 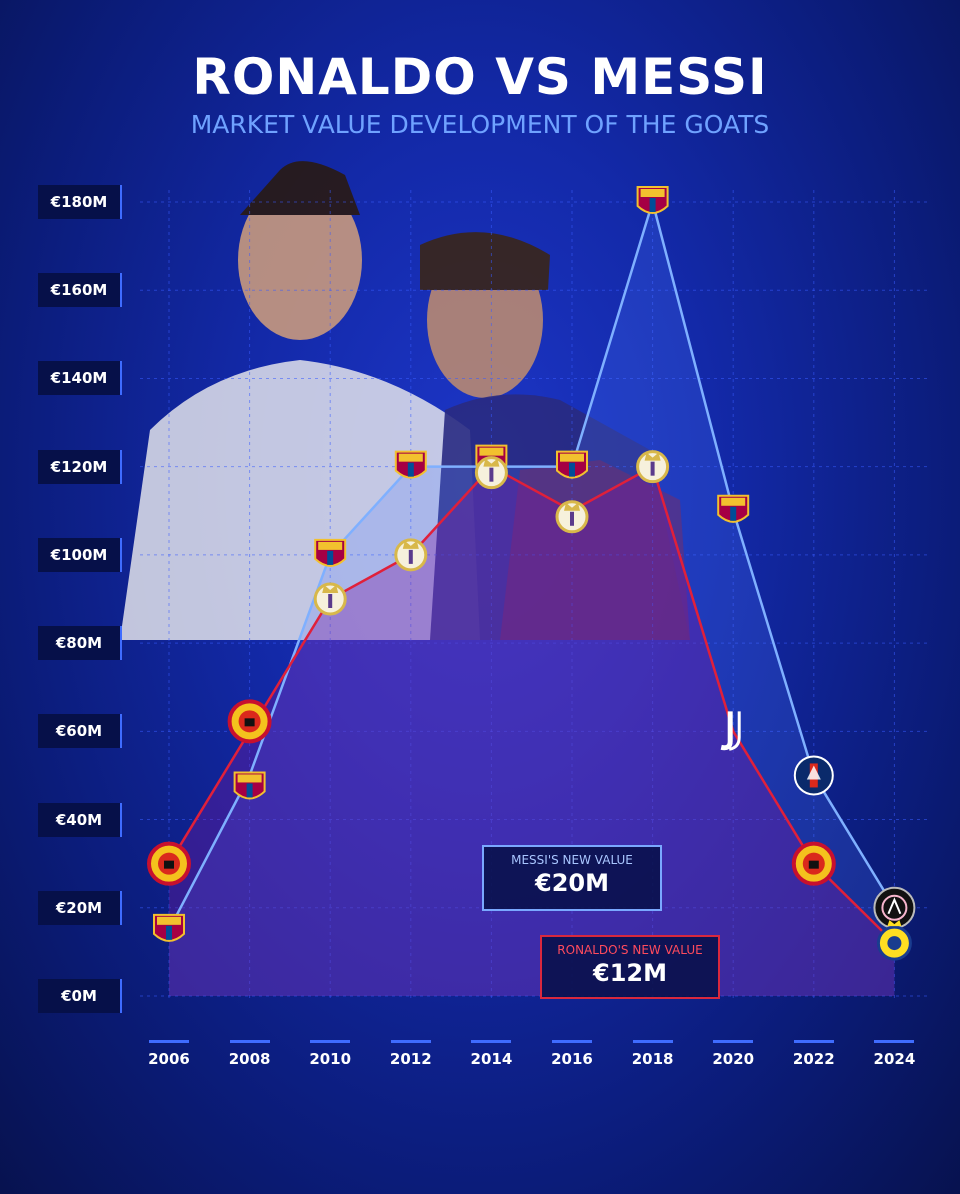 I want to click on psg-badge-icon, so click(x=813, y=775).